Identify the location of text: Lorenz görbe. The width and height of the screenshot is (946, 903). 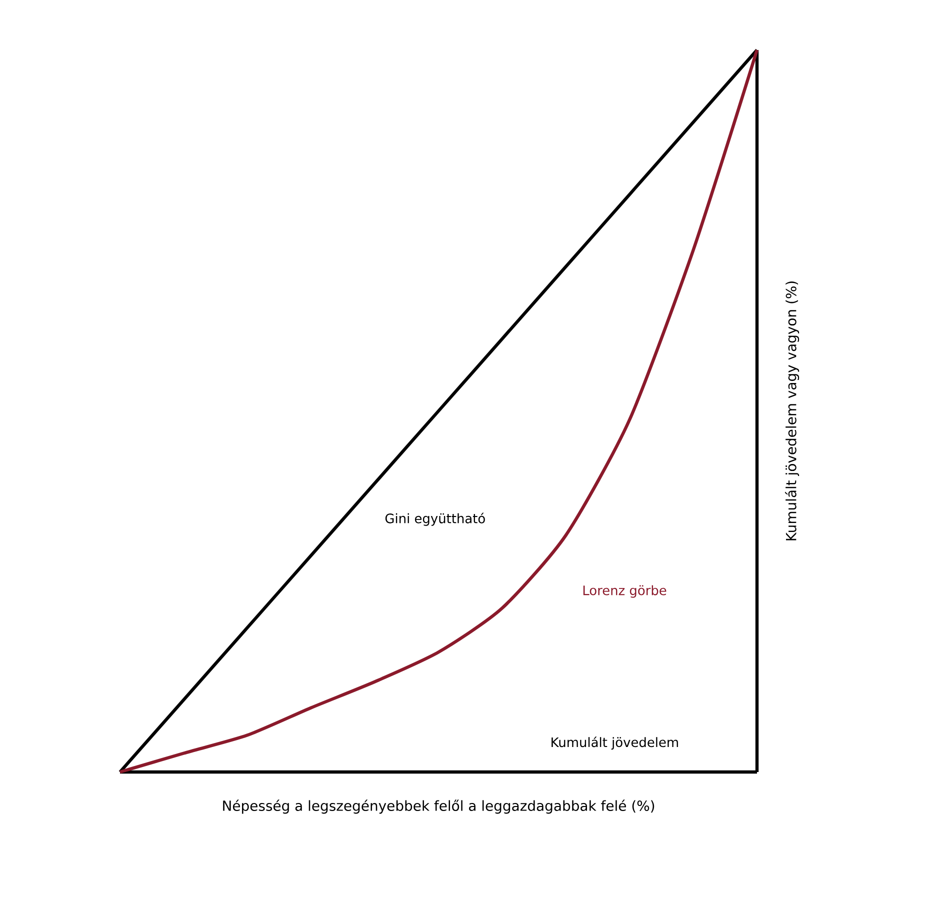
(624, 591).